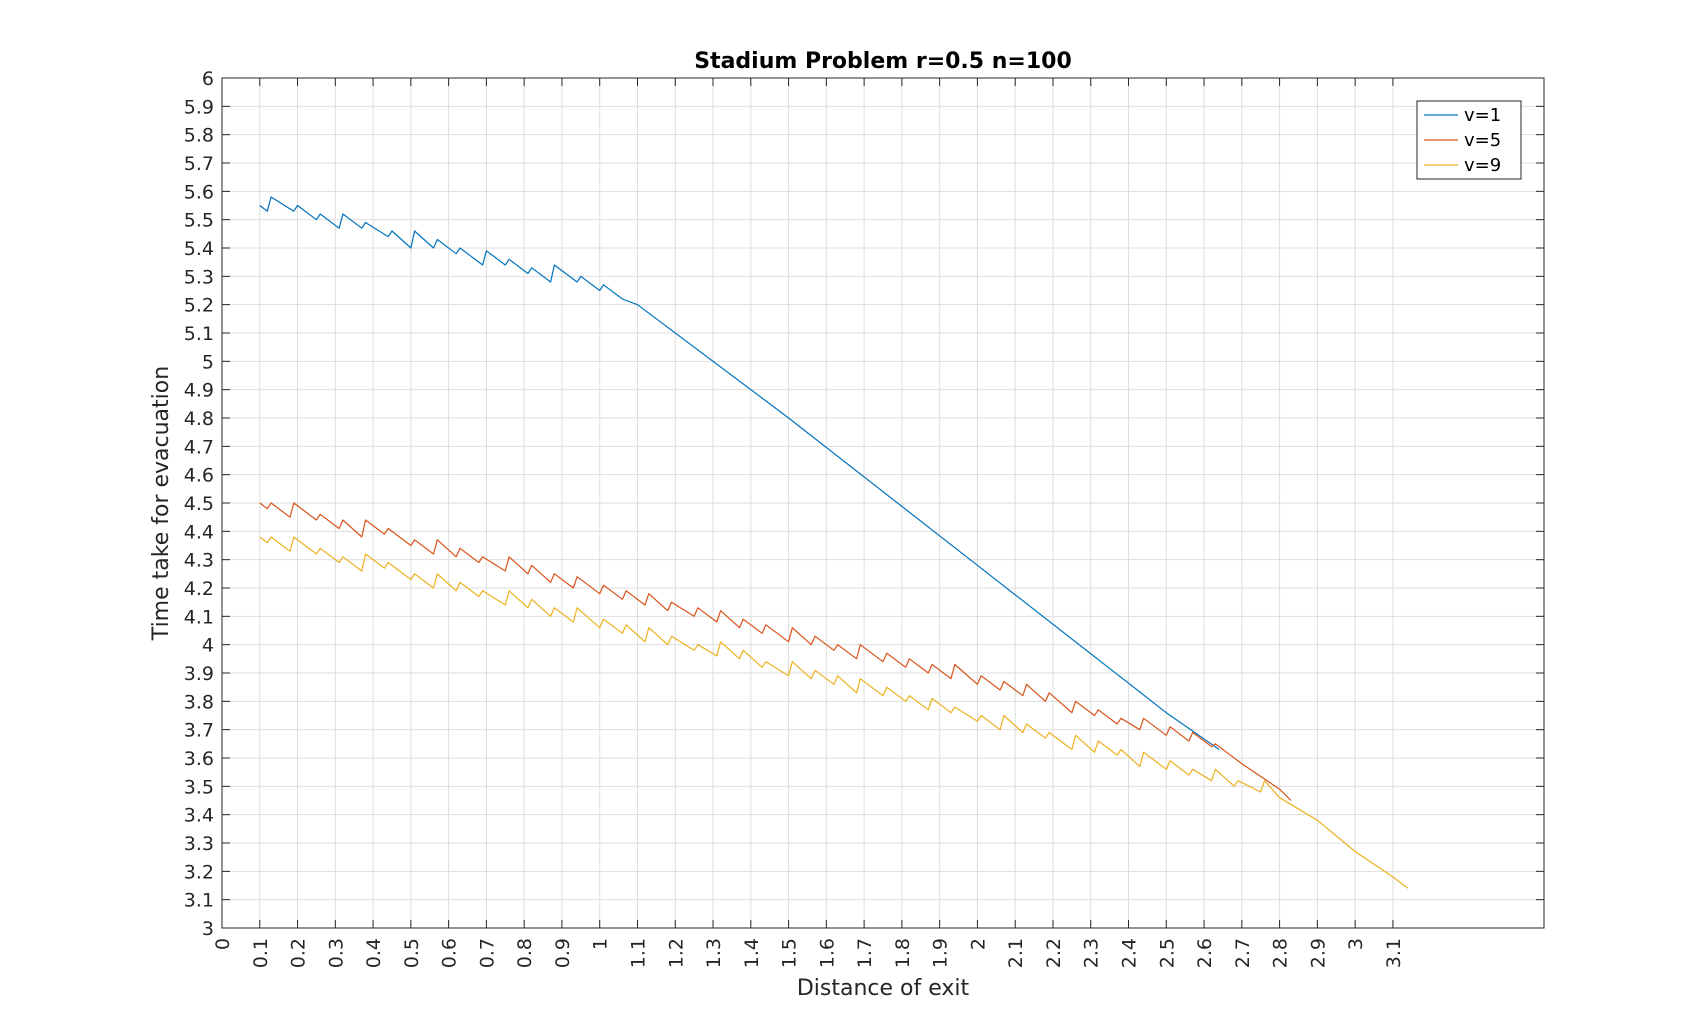 This screenshot has height=1033, width=1688. I want to click on x-tick-label: 2.4, so click(1130, 953).